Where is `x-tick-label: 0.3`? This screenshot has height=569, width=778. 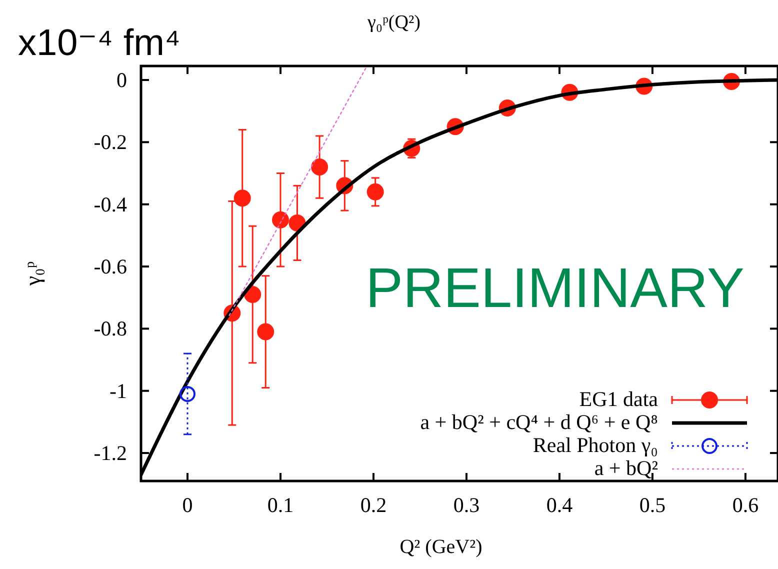 x-tick-label: 0.3 is located at coordinates (466, 505).